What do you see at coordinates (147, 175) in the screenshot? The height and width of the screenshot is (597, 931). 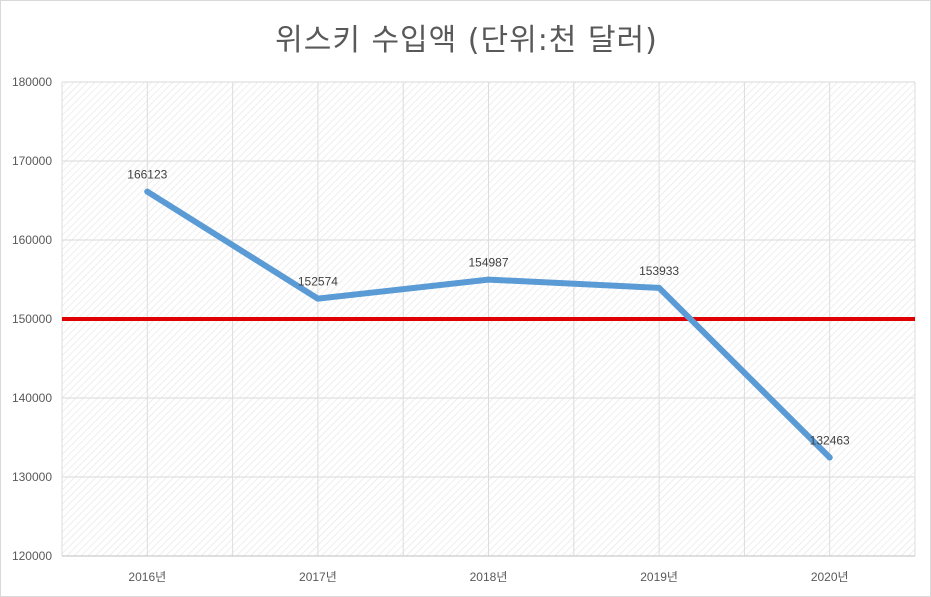 I see `data-label: 166123` at bounding box center [147, 175].